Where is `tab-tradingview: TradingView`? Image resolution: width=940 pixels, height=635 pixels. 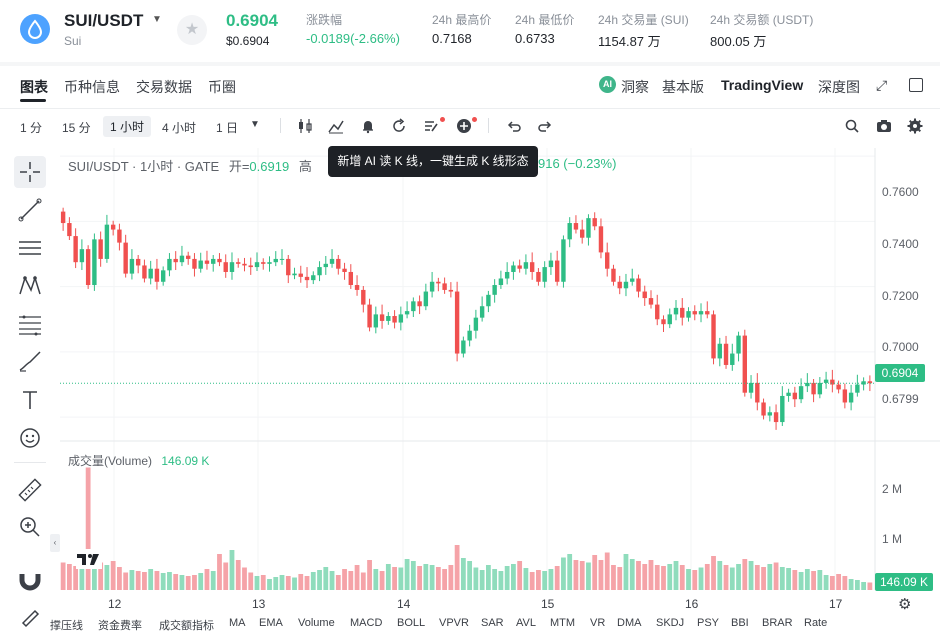
tab-tradingview: TradingView is located at coordinates (762, 85).